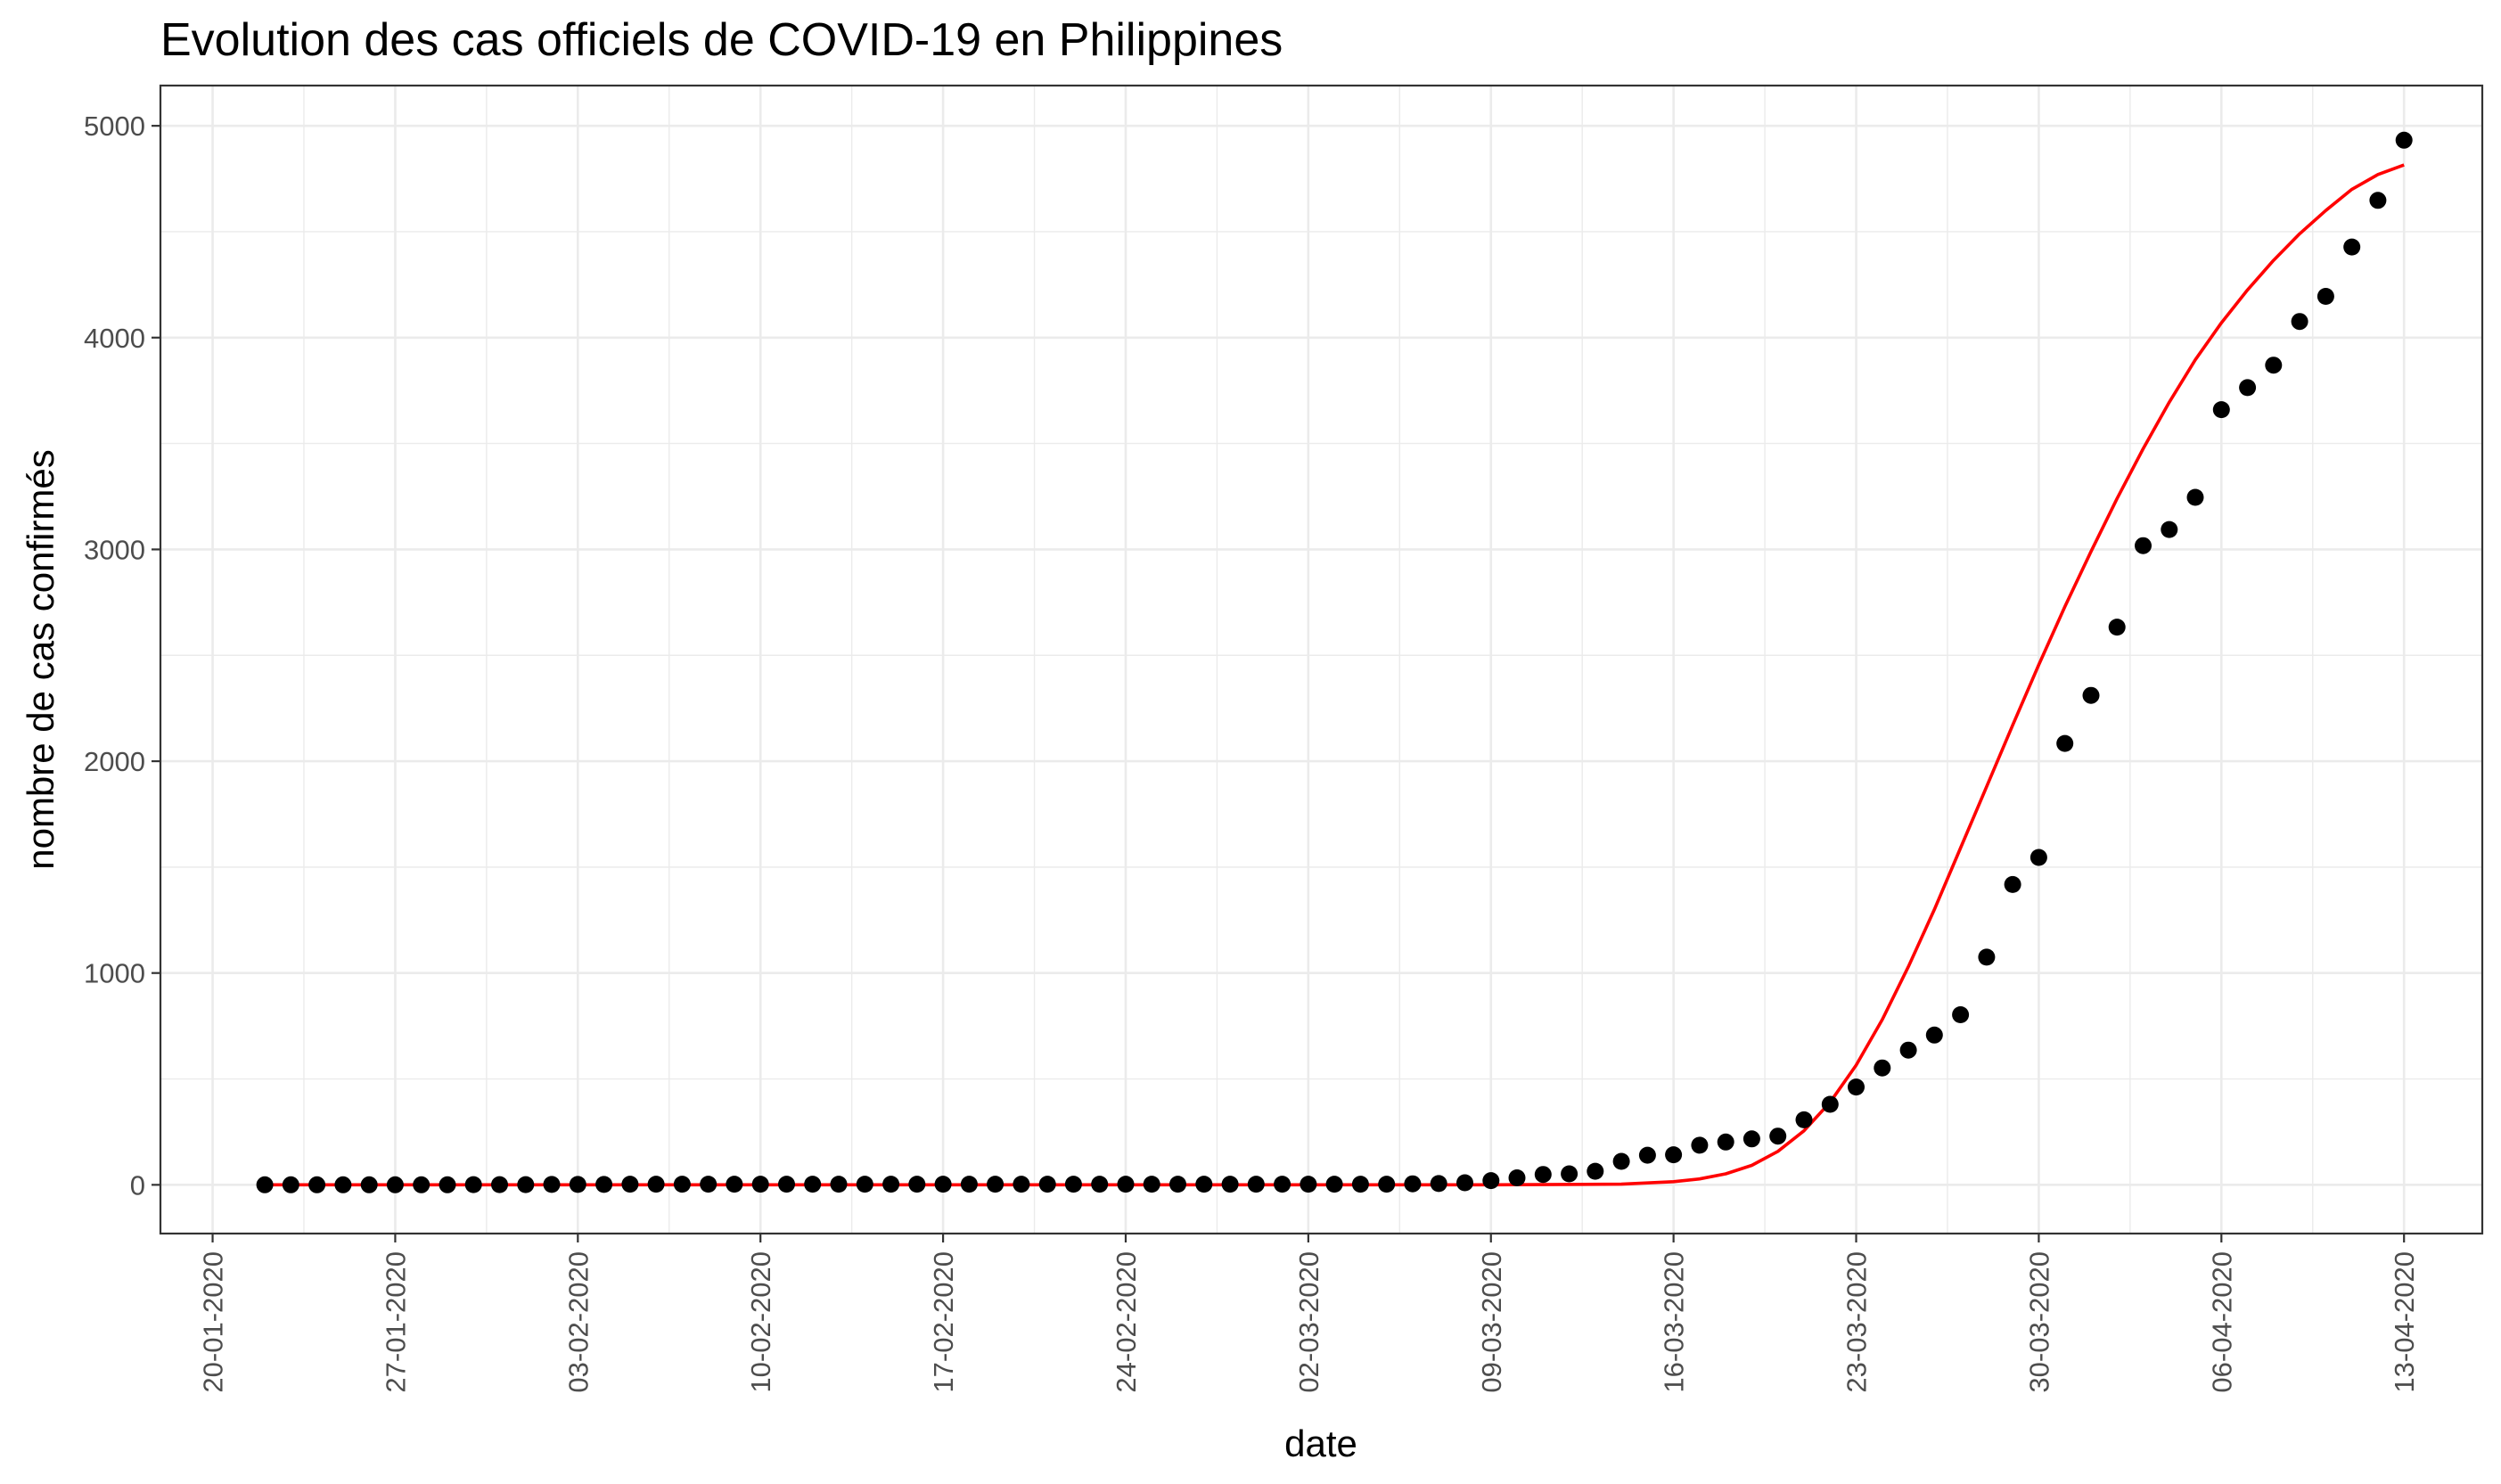 Image resolution: width=2501 pixels, height=1484 pixels. I want to click on x-tick-label: 20-01-2020, so click(213, 1322).